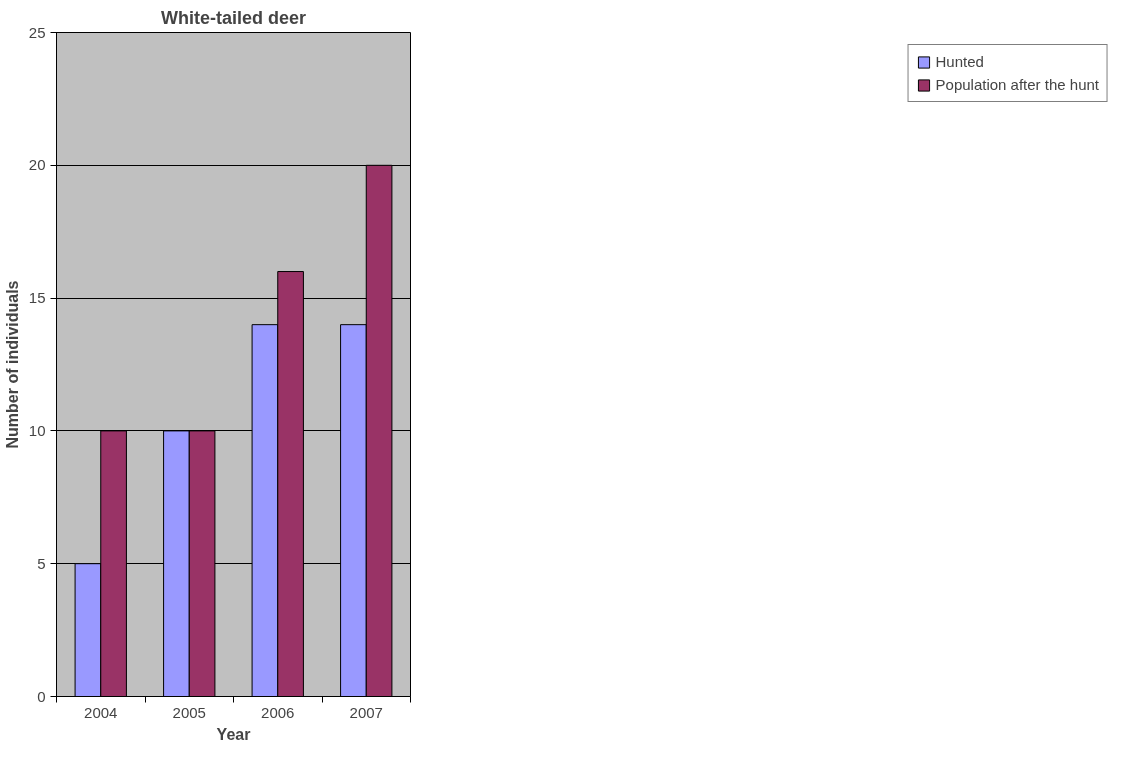  I want to click on y-tick-label: 25, so click(37, 32).